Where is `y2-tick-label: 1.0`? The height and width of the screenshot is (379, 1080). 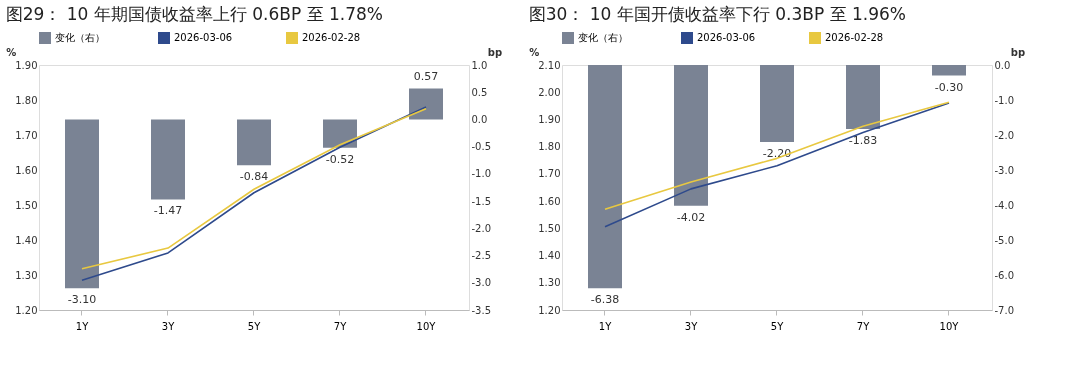 y2-tick-label: 1.0 is located at coordinates (479, 65).